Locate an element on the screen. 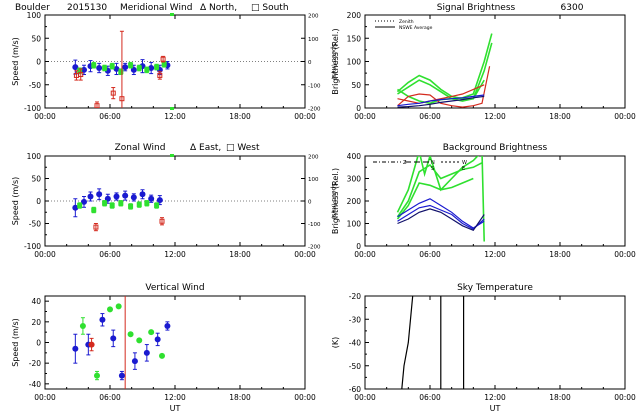 This screenshot has width=640, height=420. meridional-xtick-label: 18:00 is located at coordinates (240, 116).